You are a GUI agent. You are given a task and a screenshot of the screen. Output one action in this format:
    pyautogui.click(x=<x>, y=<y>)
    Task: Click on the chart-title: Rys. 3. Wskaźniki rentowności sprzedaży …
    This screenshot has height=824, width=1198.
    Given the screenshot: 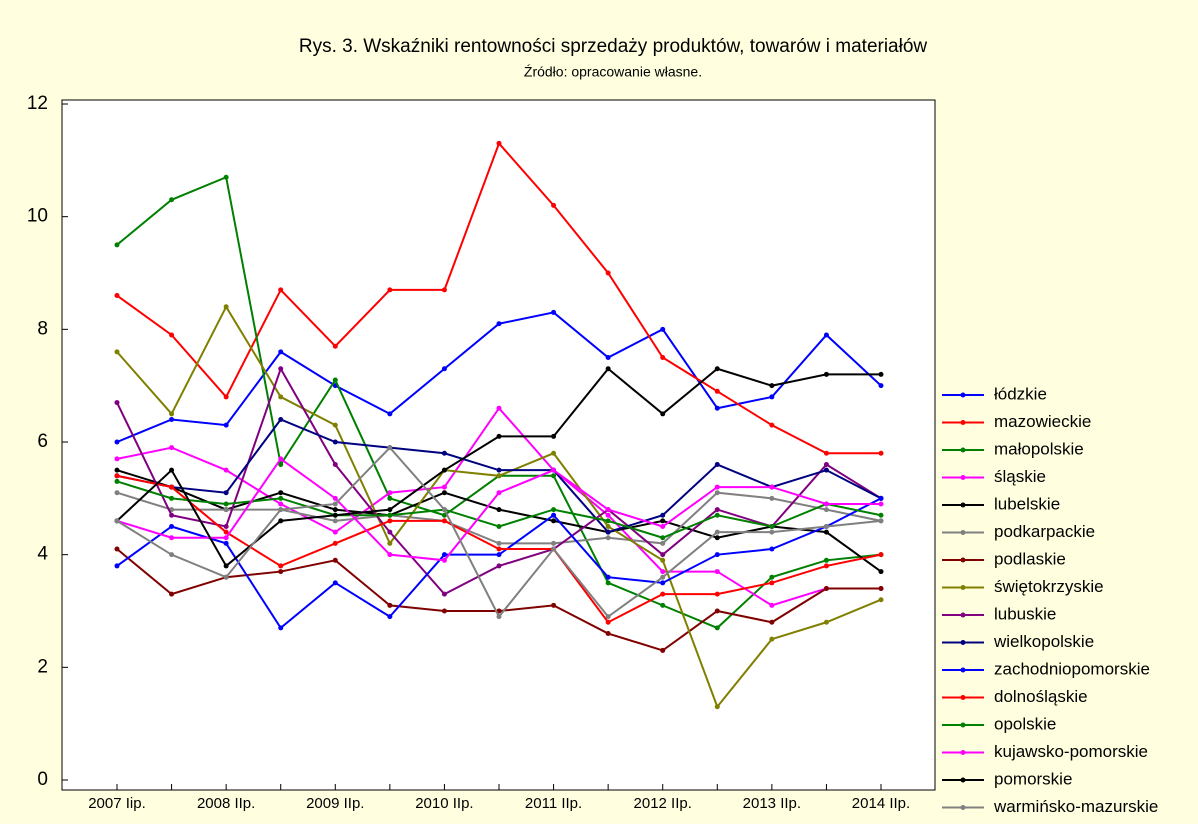 What is the action you would take?
    pyautogui.click(x=613, y=46)
    